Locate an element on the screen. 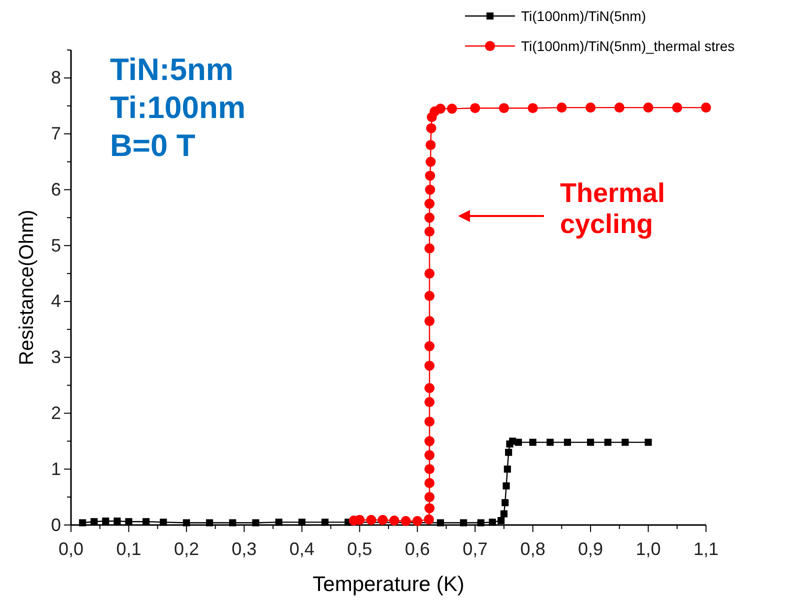  x-tick-label: 0,2 is located at coordinates (186, 548).